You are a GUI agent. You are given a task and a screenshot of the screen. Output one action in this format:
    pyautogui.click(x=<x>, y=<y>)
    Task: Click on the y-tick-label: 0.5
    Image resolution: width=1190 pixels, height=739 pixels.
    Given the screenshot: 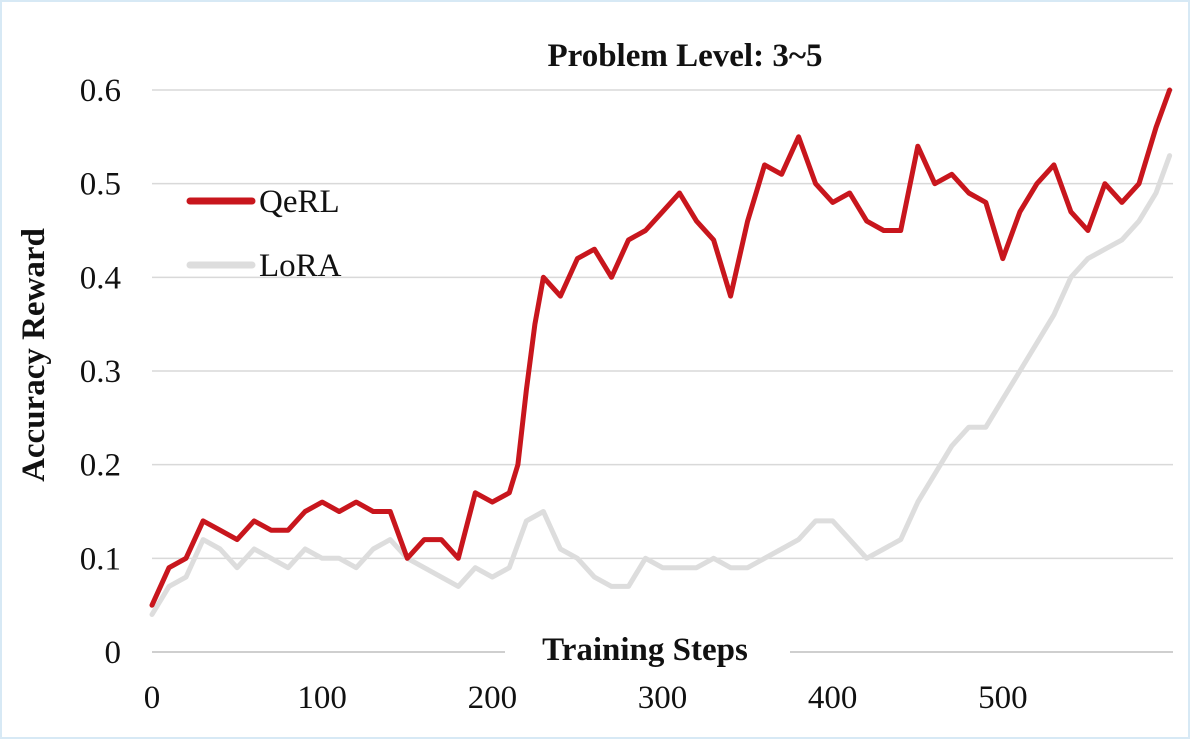 What is the action you would take?
    pyautogui.click(x=100, y=185)
    